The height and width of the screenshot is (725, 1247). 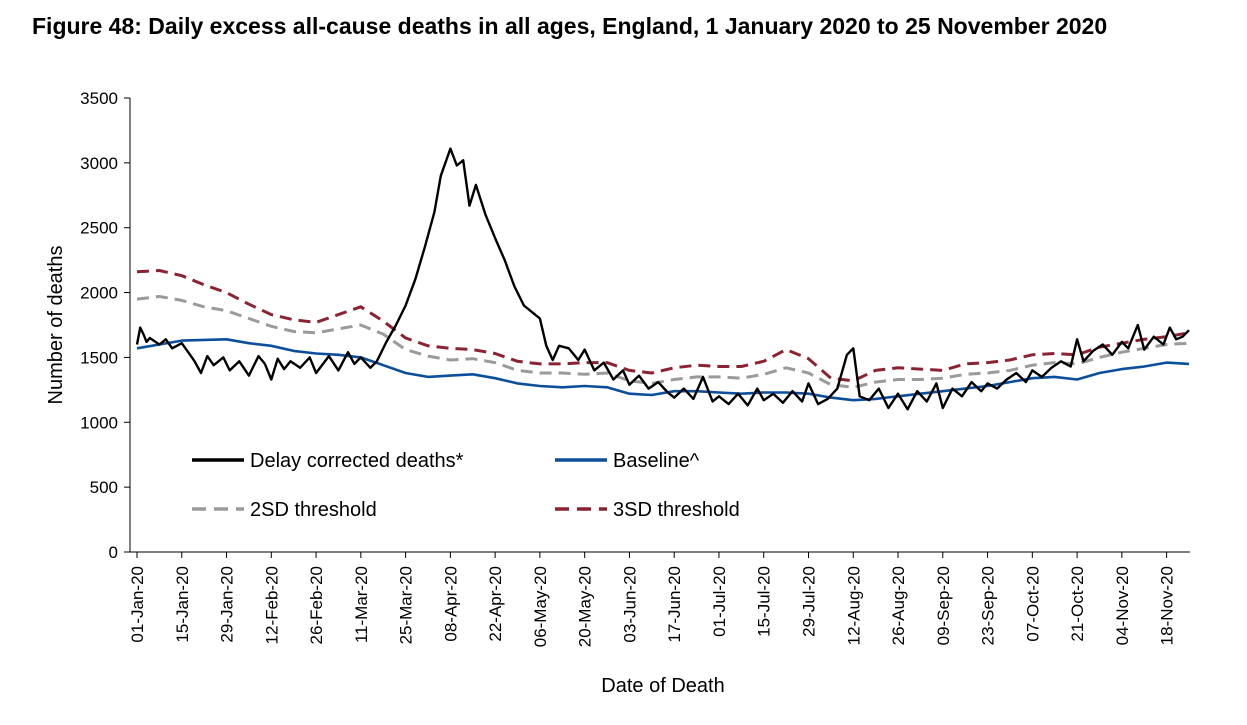 I want to click on y-tick-label: 2000, so click(x=99, y=293).